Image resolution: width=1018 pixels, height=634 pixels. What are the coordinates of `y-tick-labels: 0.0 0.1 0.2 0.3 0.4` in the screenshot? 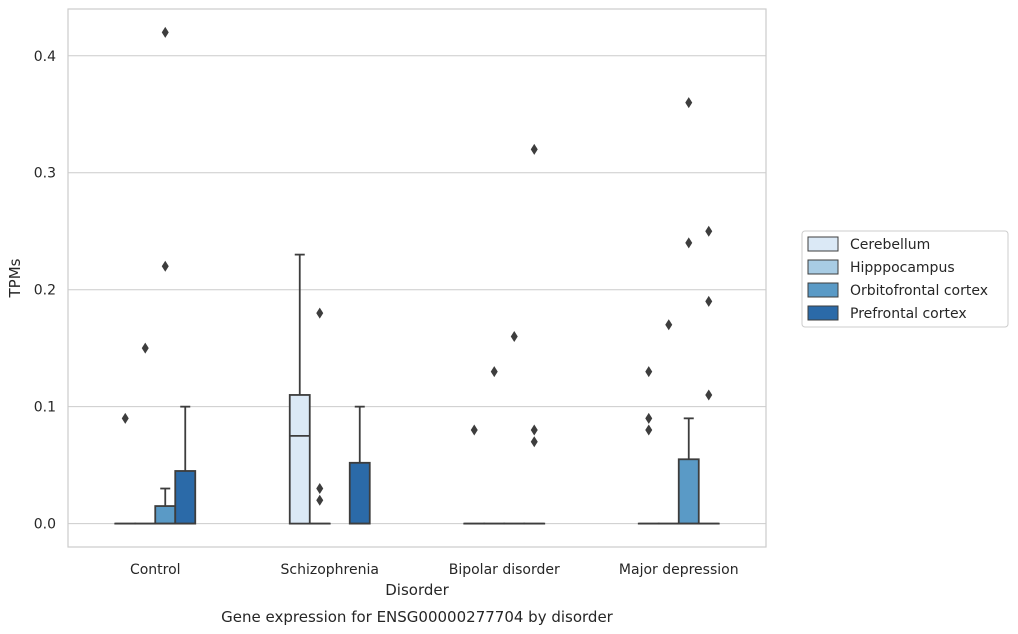 It's located at (45, 291).